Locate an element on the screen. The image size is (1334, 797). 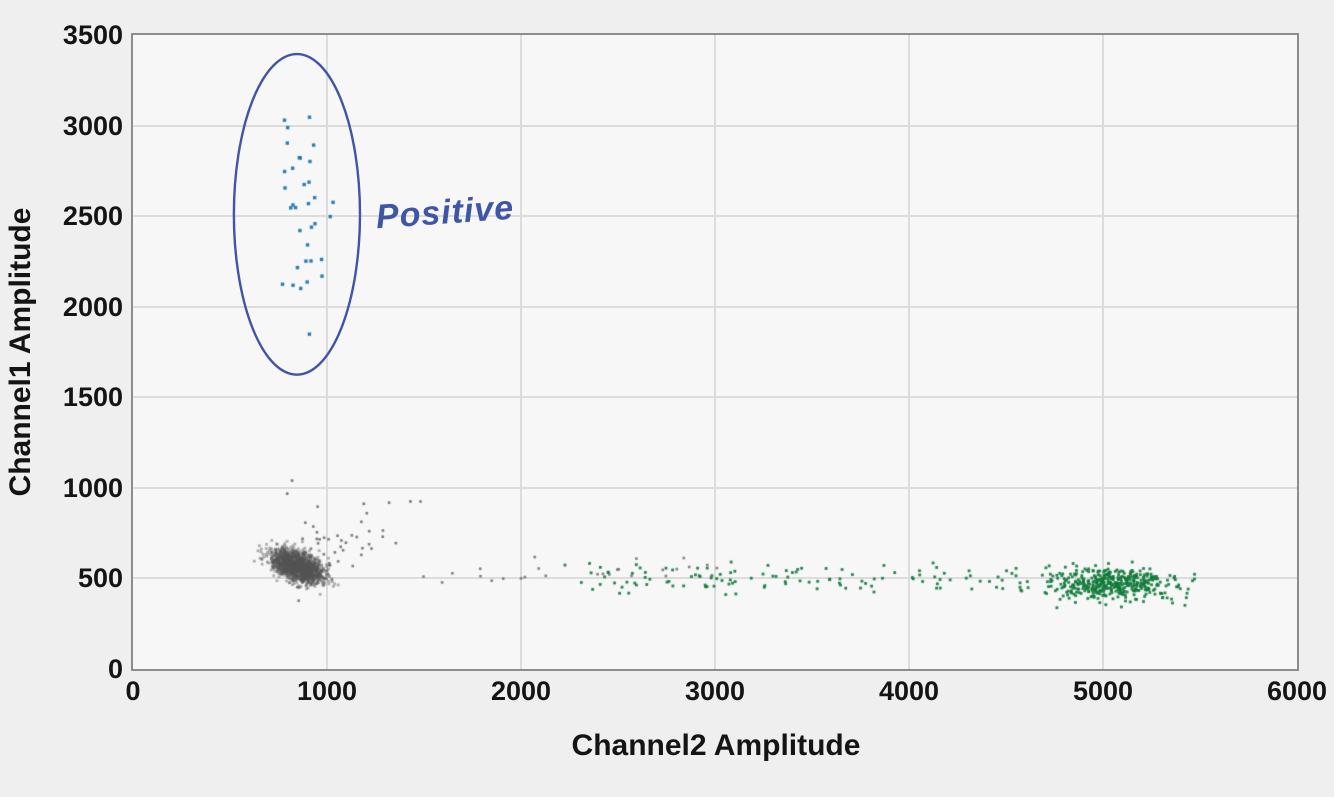
annotation-overlay is located at coordinates (297, 214).